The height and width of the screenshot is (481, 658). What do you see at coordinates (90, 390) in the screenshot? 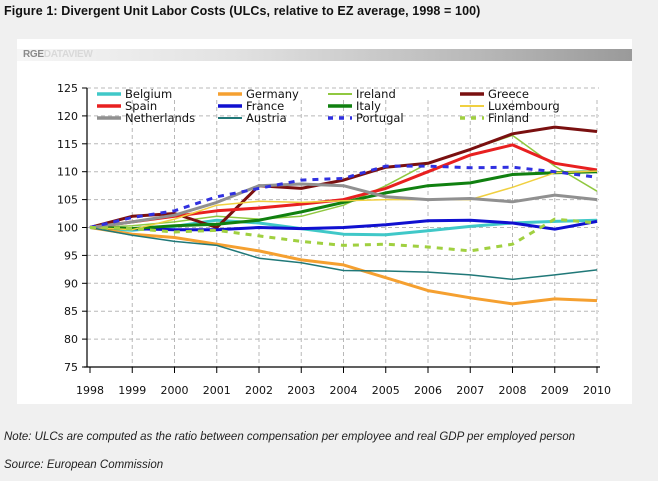
I see `x-tick-label: 1998` at bounding box center [90, 390].